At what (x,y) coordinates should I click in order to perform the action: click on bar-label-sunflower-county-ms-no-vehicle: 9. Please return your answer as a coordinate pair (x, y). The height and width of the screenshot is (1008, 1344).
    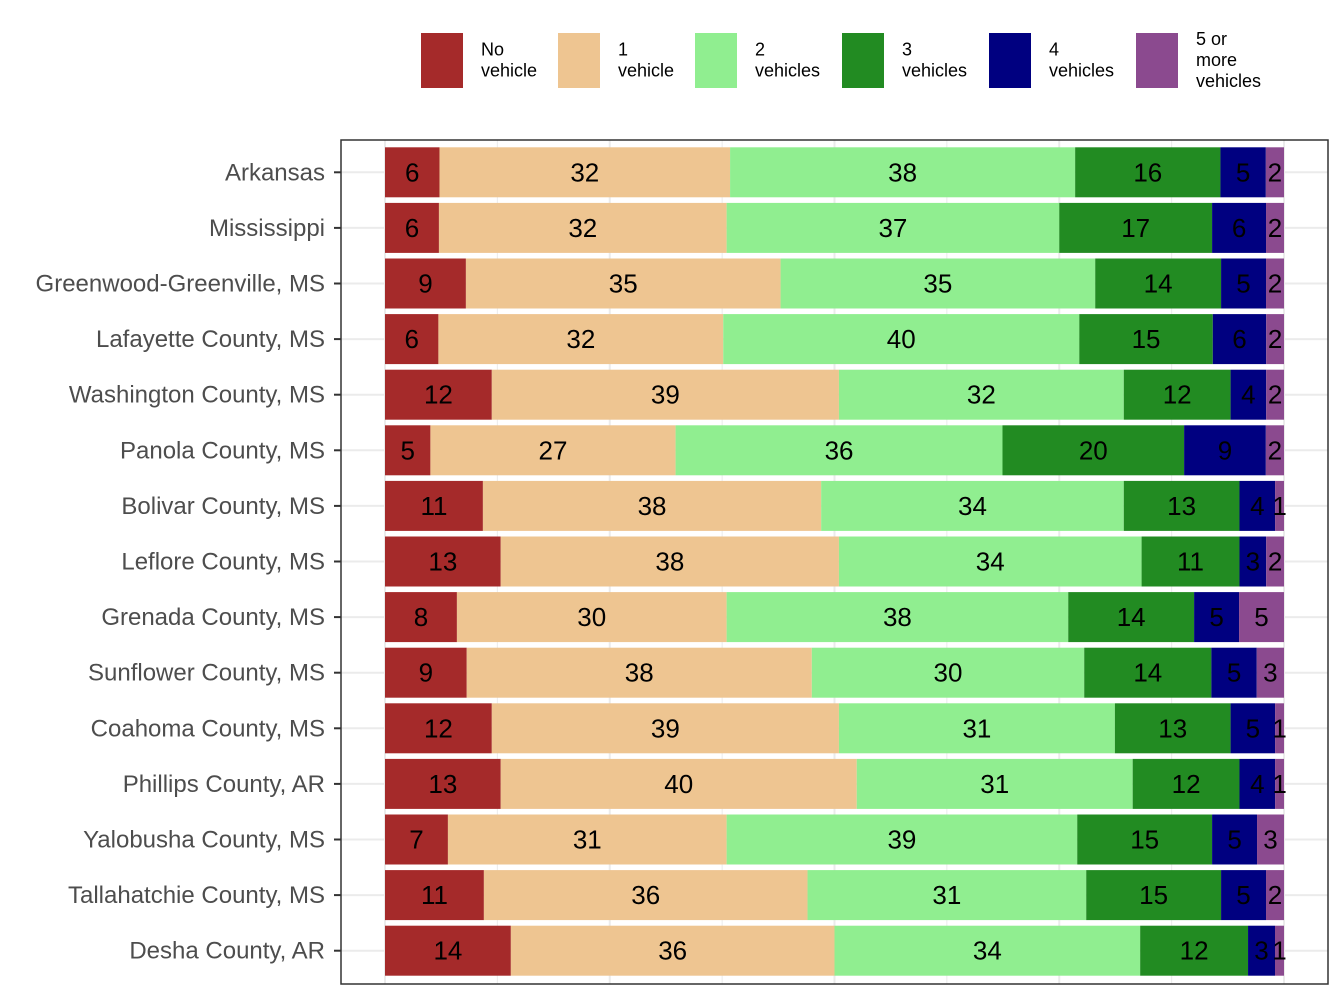
    Looking at the image, I should click on (426, 673).